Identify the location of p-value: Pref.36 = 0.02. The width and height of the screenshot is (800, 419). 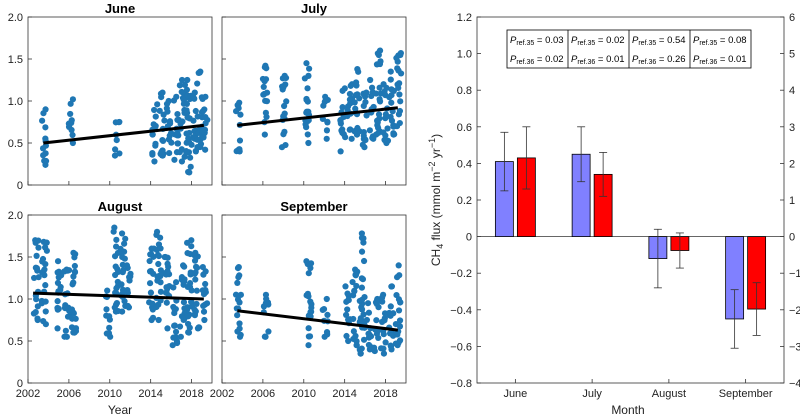
(537, 60).